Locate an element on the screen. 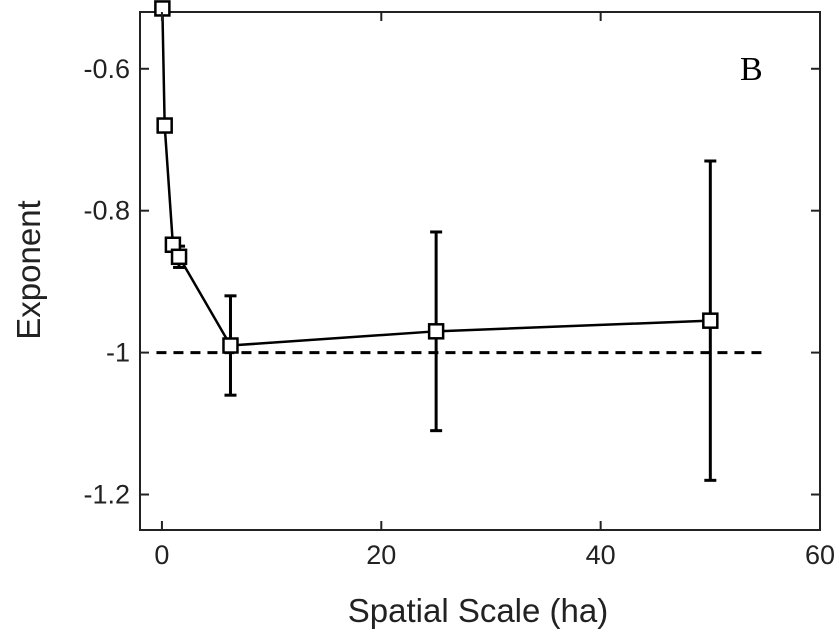  x-tick-label: 0 is located at coordinates (161, 555).